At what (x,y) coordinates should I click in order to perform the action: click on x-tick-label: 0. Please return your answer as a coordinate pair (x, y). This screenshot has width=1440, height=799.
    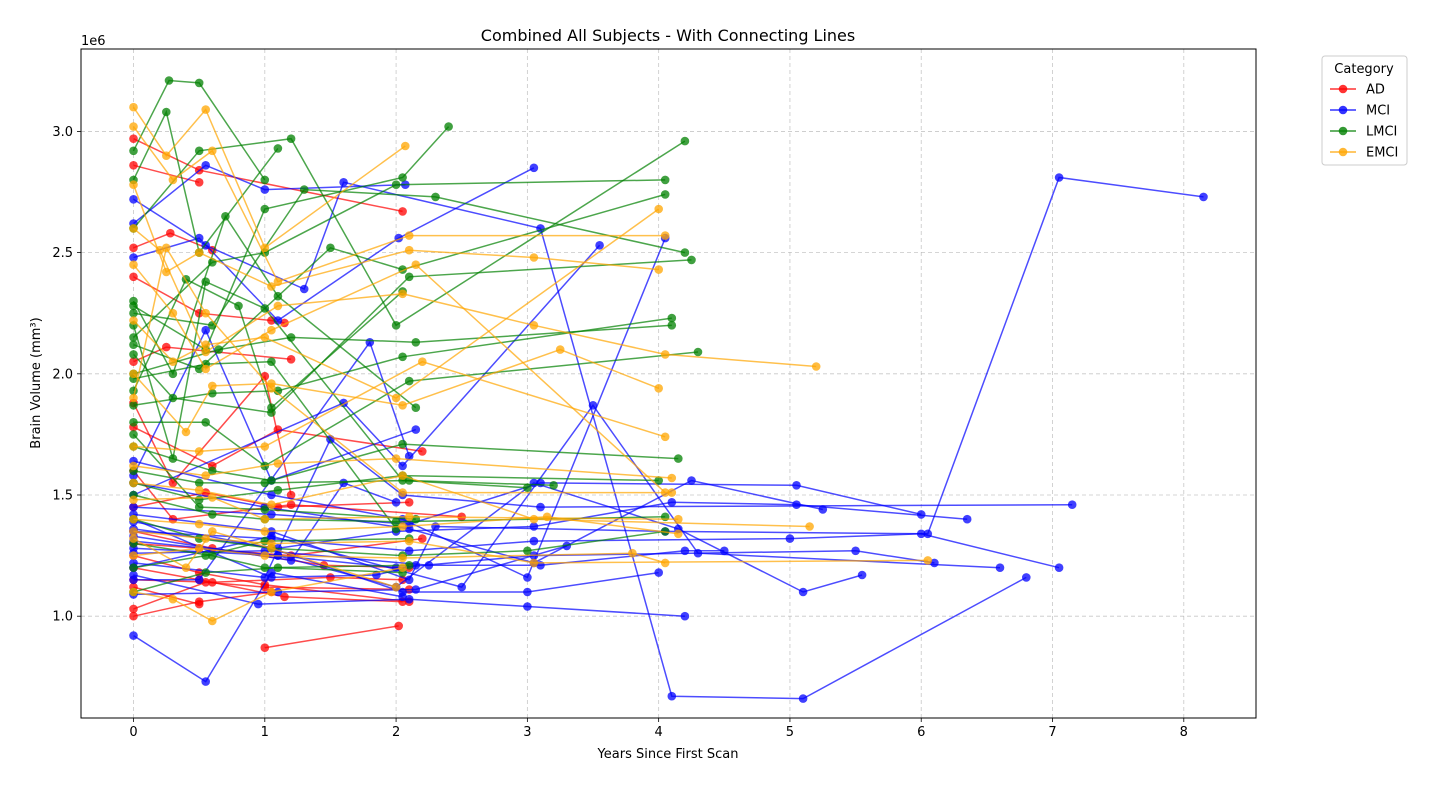
    Looking at the image, I should click on (133, 732).